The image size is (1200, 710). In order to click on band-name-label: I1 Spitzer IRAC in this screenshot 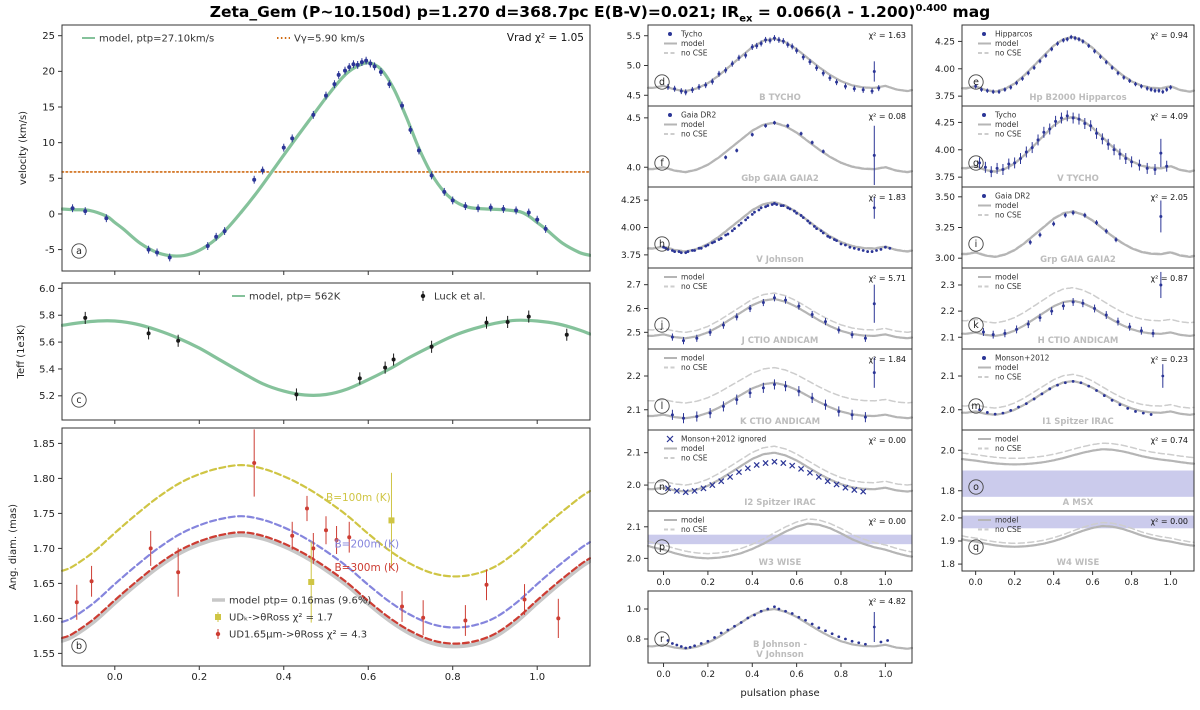, I will do `click(1078, 422)`.